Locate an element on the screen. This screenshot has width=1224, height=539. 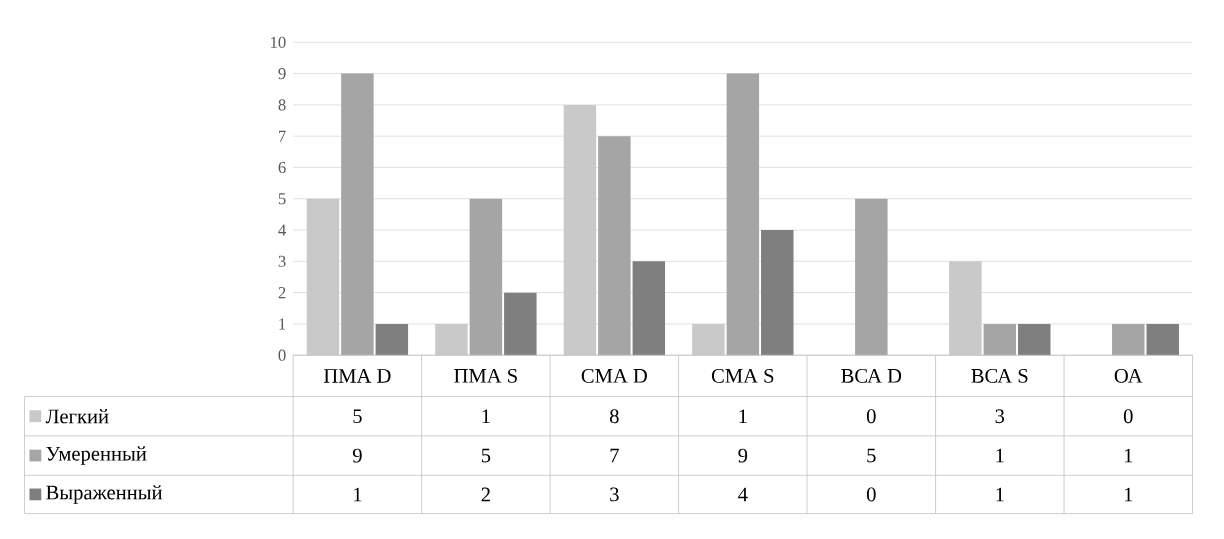
x-tick-label: ПМА S is located at coordinates (485, 375).